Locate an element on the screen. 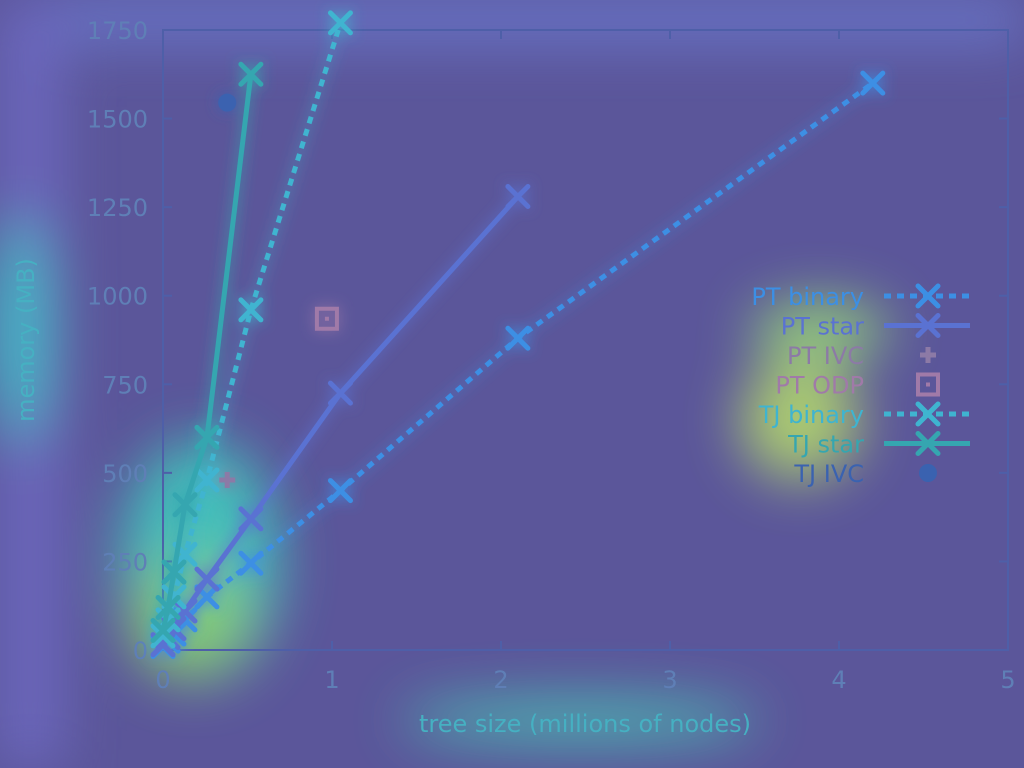  series-pt-odp is located at coordinates (326, 318).